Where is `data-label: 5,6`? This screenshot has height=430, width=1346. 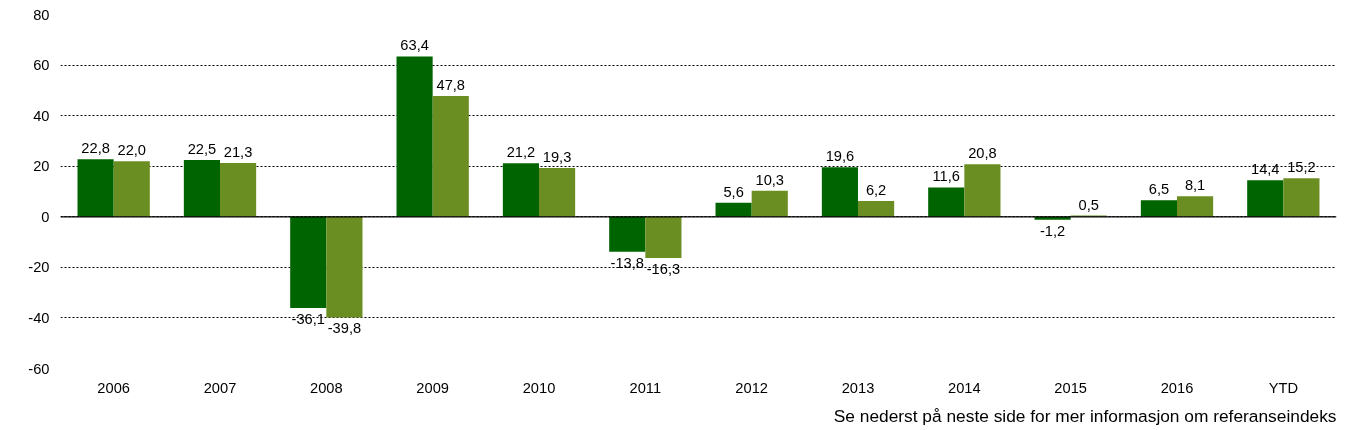 data-label: 5,6 is located at coordinates (733, 191).